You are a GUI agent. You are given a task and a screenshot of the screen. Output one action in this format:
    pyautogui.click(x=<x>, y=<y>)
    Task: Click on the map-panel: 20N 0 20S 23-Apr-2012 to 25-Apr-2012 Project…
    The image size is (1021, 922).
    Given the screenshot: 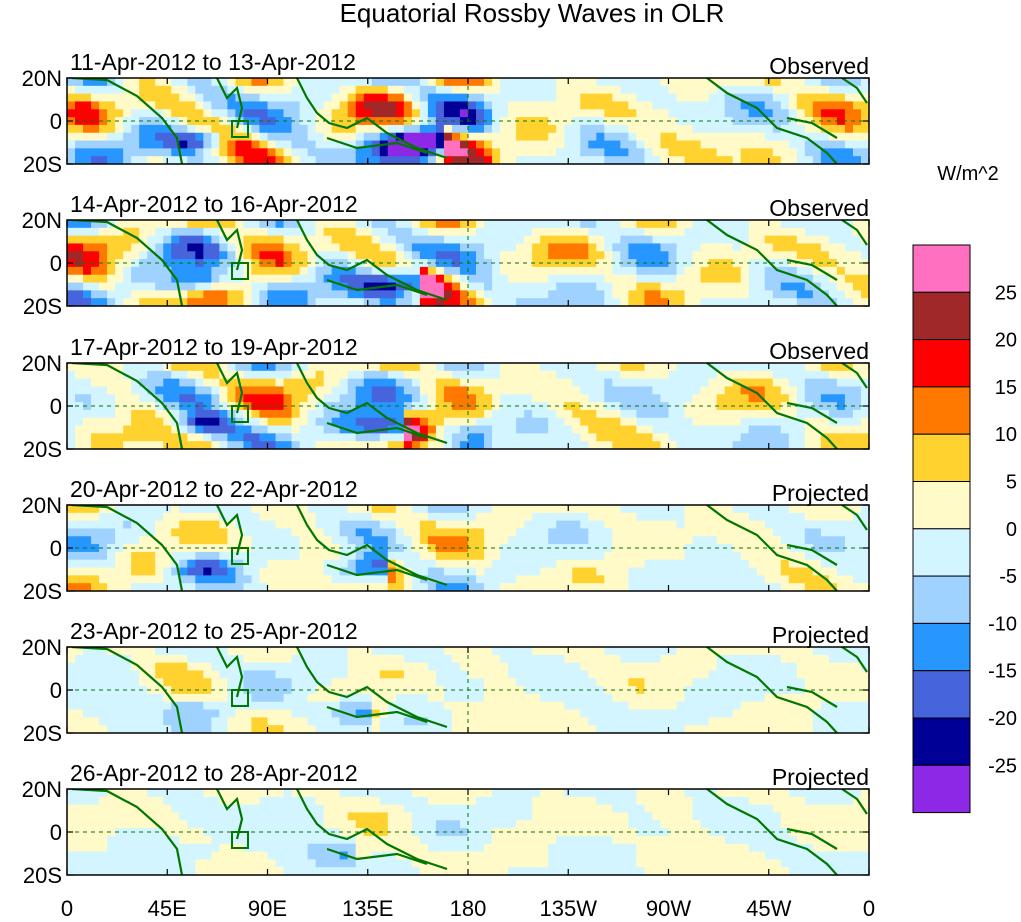 What is the action you would take?
    pyautogui.click(x=446, y=682)
    